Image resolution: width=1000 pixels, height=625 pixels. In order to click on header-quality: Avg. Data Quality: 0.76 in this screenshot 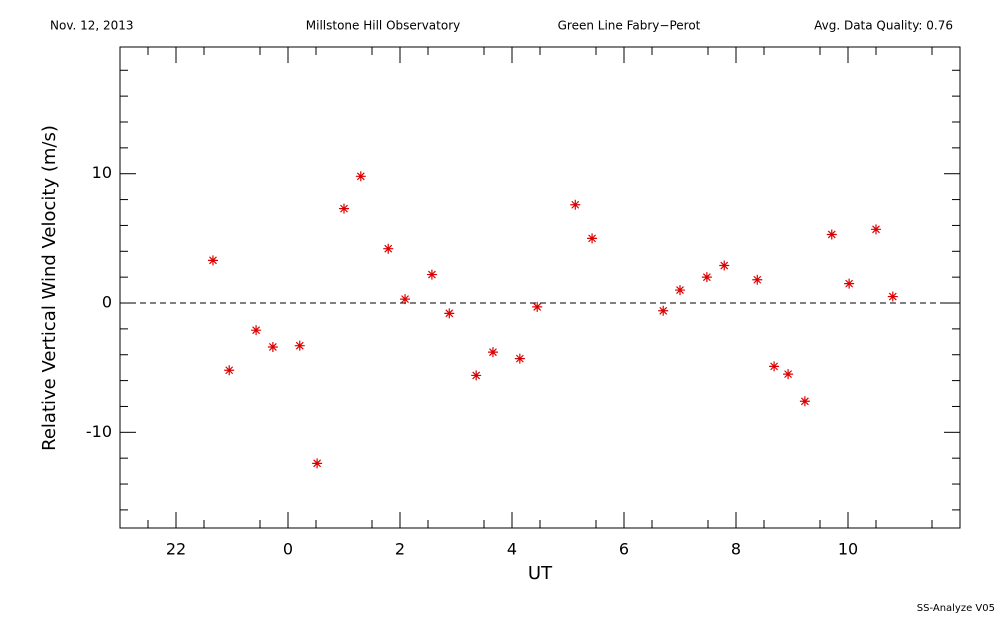, I will do `click(883, 26)`.